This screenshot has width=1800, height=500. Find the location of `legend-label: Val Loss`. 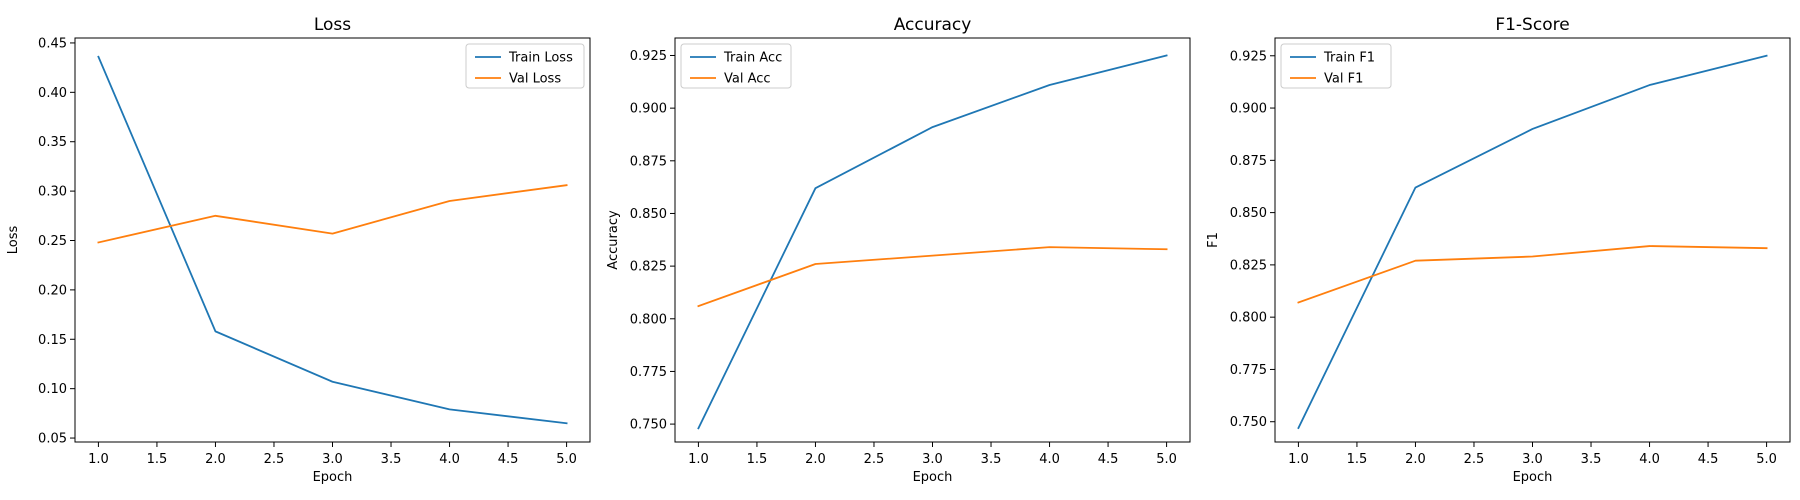

legend-label: Val Loss is located at coordinates (535, 79).